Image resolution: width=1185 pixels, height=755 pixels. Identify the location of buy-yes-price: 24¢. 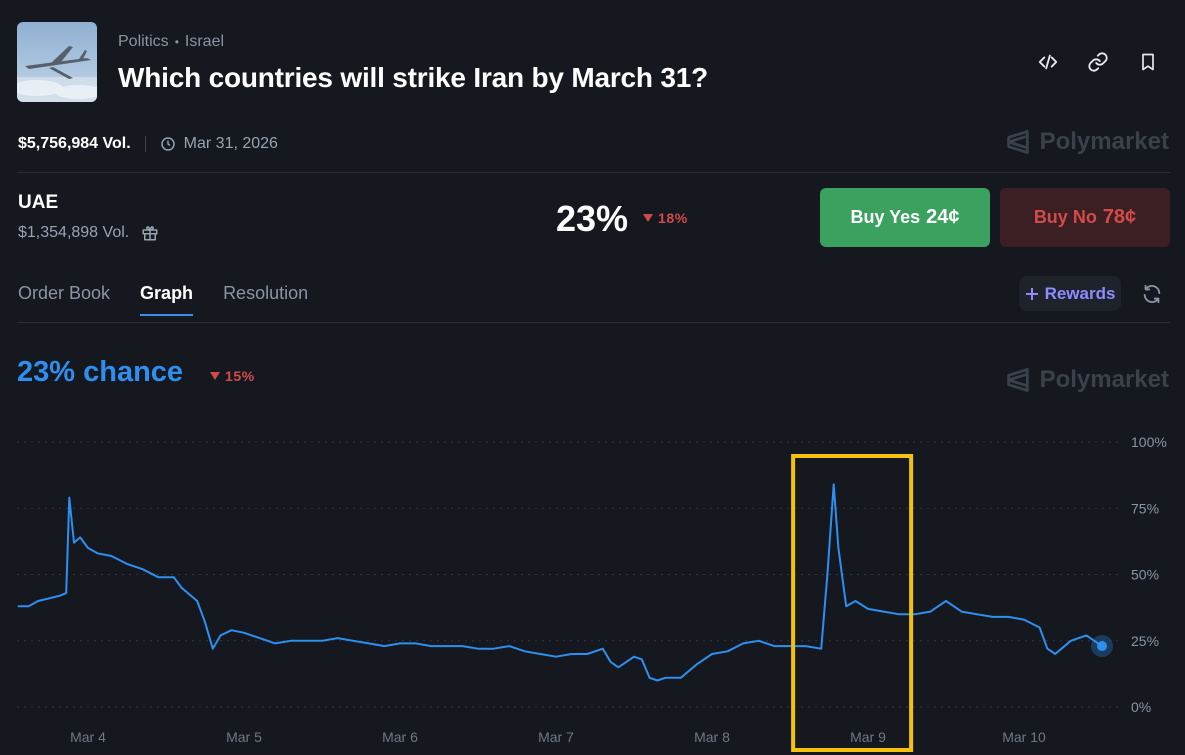
(943, 217).